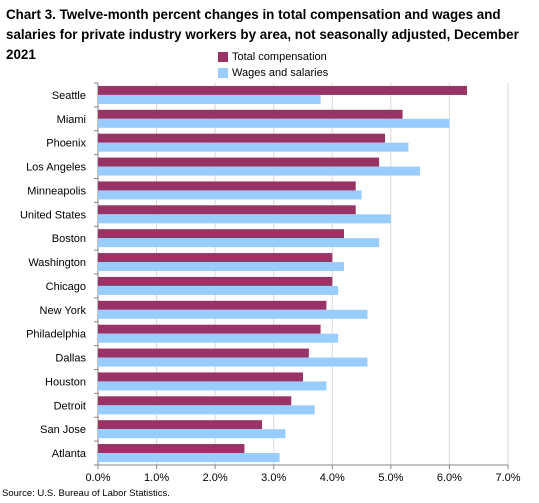 The image size is (539, 503). I want to click on category-label: Philadelphia, so click(56, 335).